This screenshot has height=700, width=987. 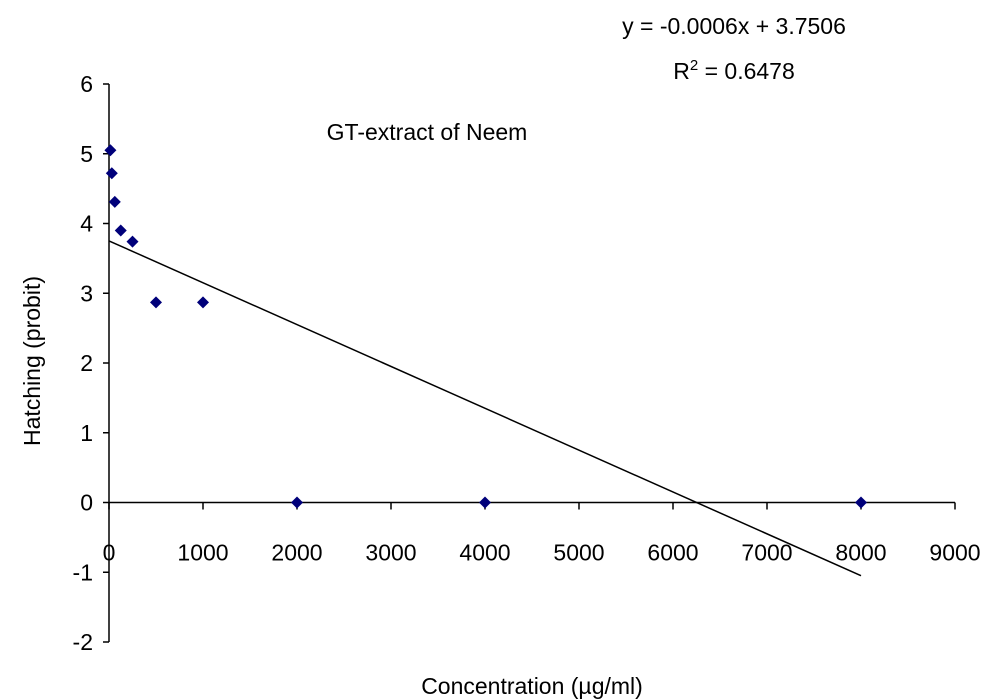 I want to click on x-tick-label: 6000, so click(x=672, y=553).